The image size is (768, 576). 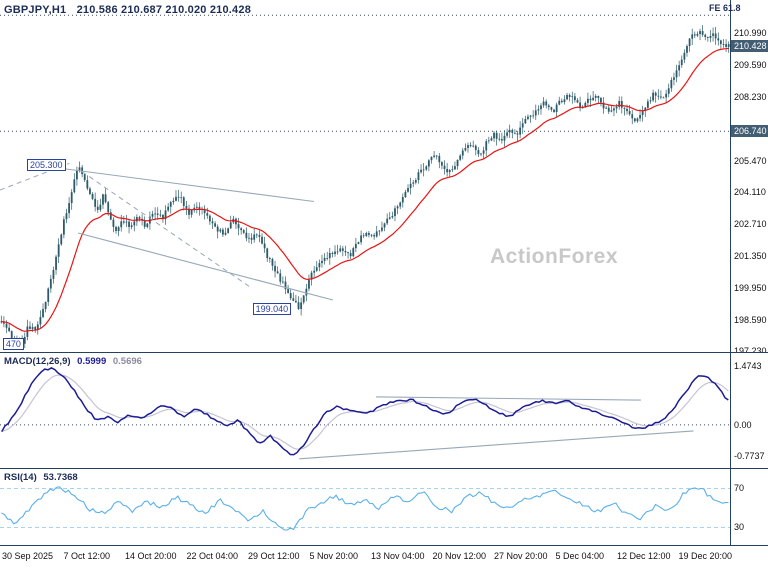 What do you see at coordinates (750, 351) in the screenshot?
I see `price-tick: 197.230` at bounding box center [750, 351].